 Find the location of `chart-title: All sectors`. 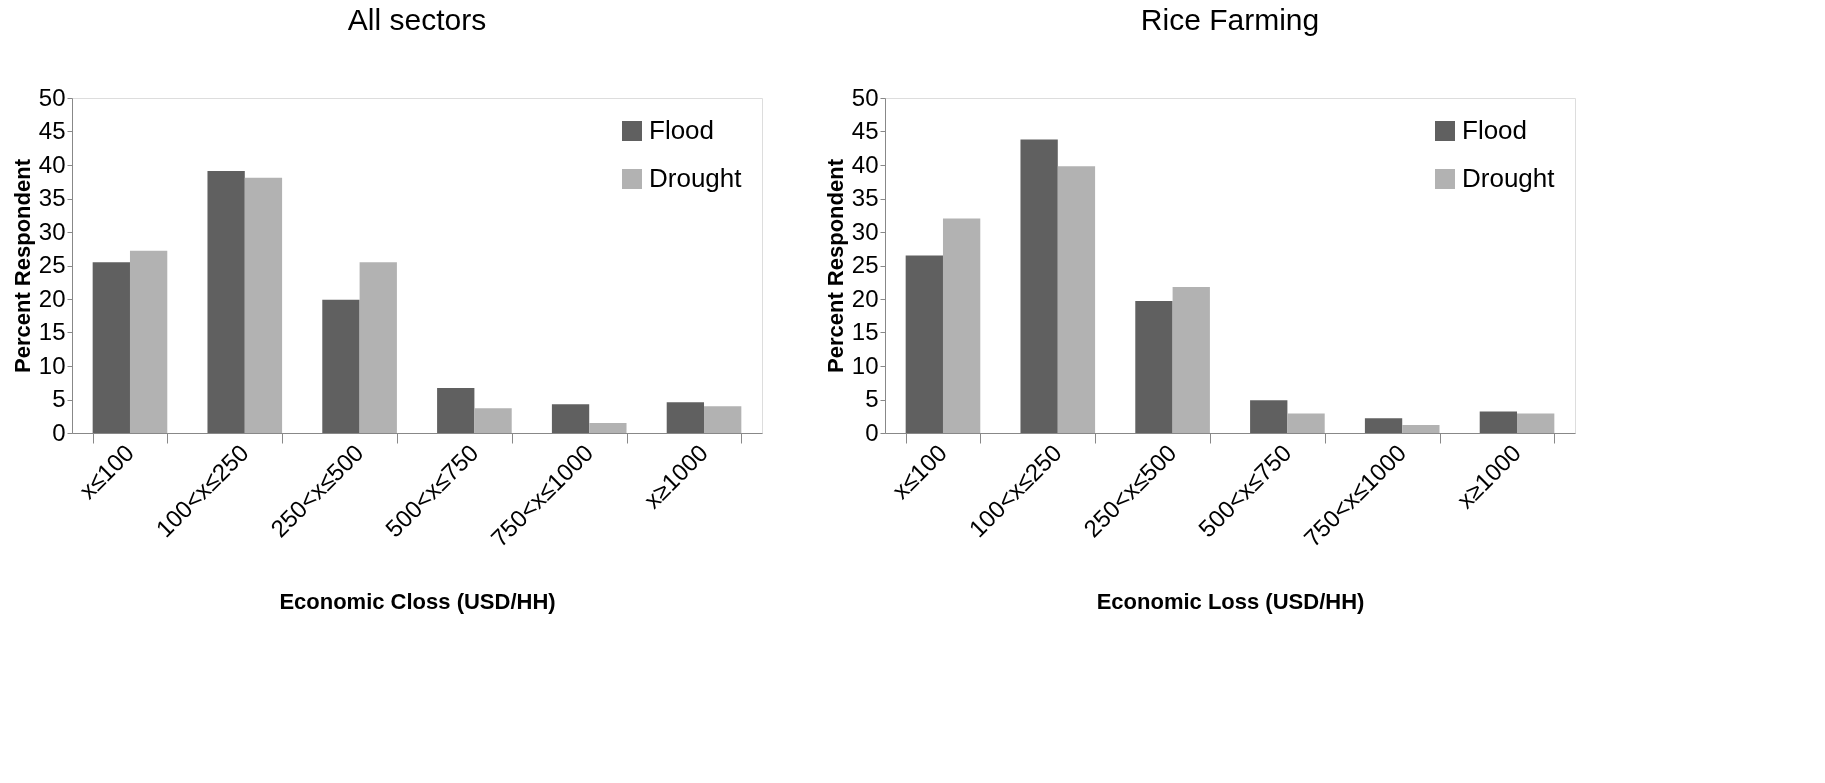

chart-title: All sectors is located at coordinates (417, 19).